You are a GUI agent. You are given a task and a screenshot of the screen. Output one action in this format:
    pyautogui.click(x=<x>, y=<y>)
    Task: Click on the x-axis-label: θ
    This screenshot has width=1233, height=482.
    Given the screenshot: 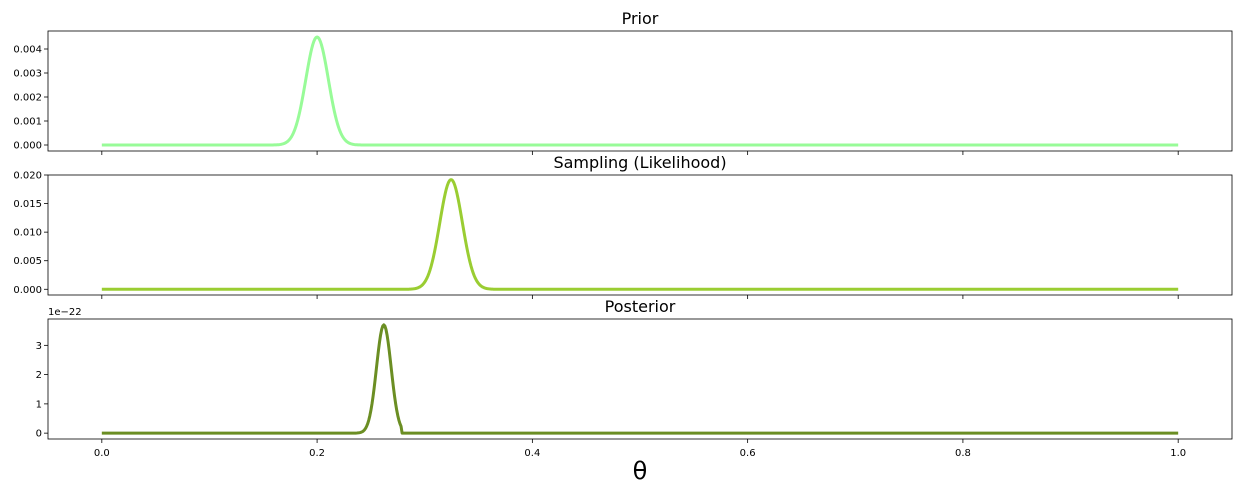 What is the action you would take?
    pyautogui.click(x=640, y=469)
    